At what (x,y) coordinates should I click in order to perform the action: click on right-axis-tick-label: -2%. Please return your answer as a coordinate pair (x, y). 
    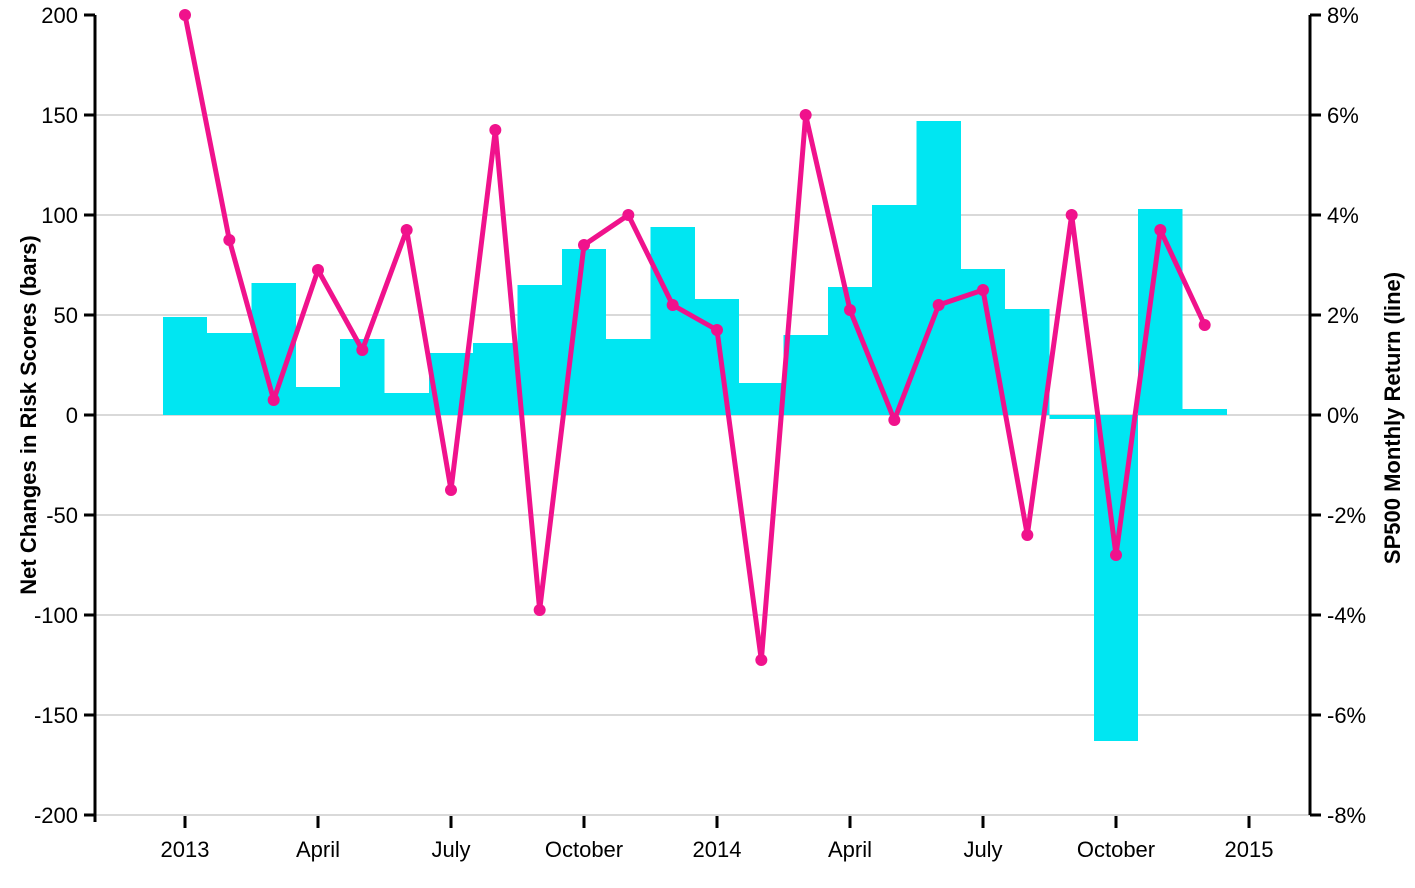
    Looking at the image, I should click on (1346, 515).